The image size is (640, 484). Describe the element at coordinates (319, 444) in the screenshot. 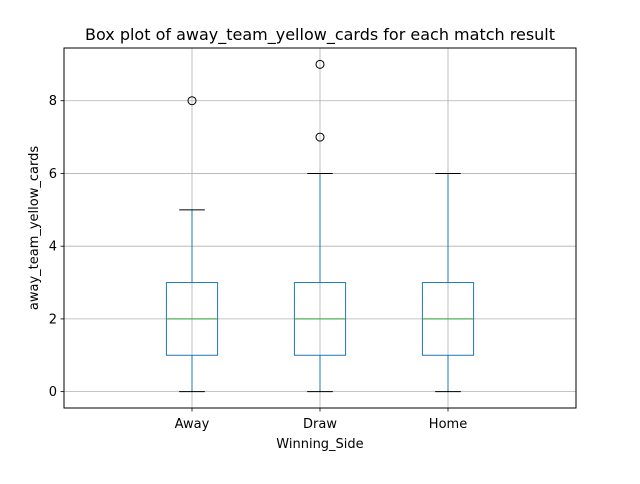

I see `x-axis-label: Winning_Side` at that location.